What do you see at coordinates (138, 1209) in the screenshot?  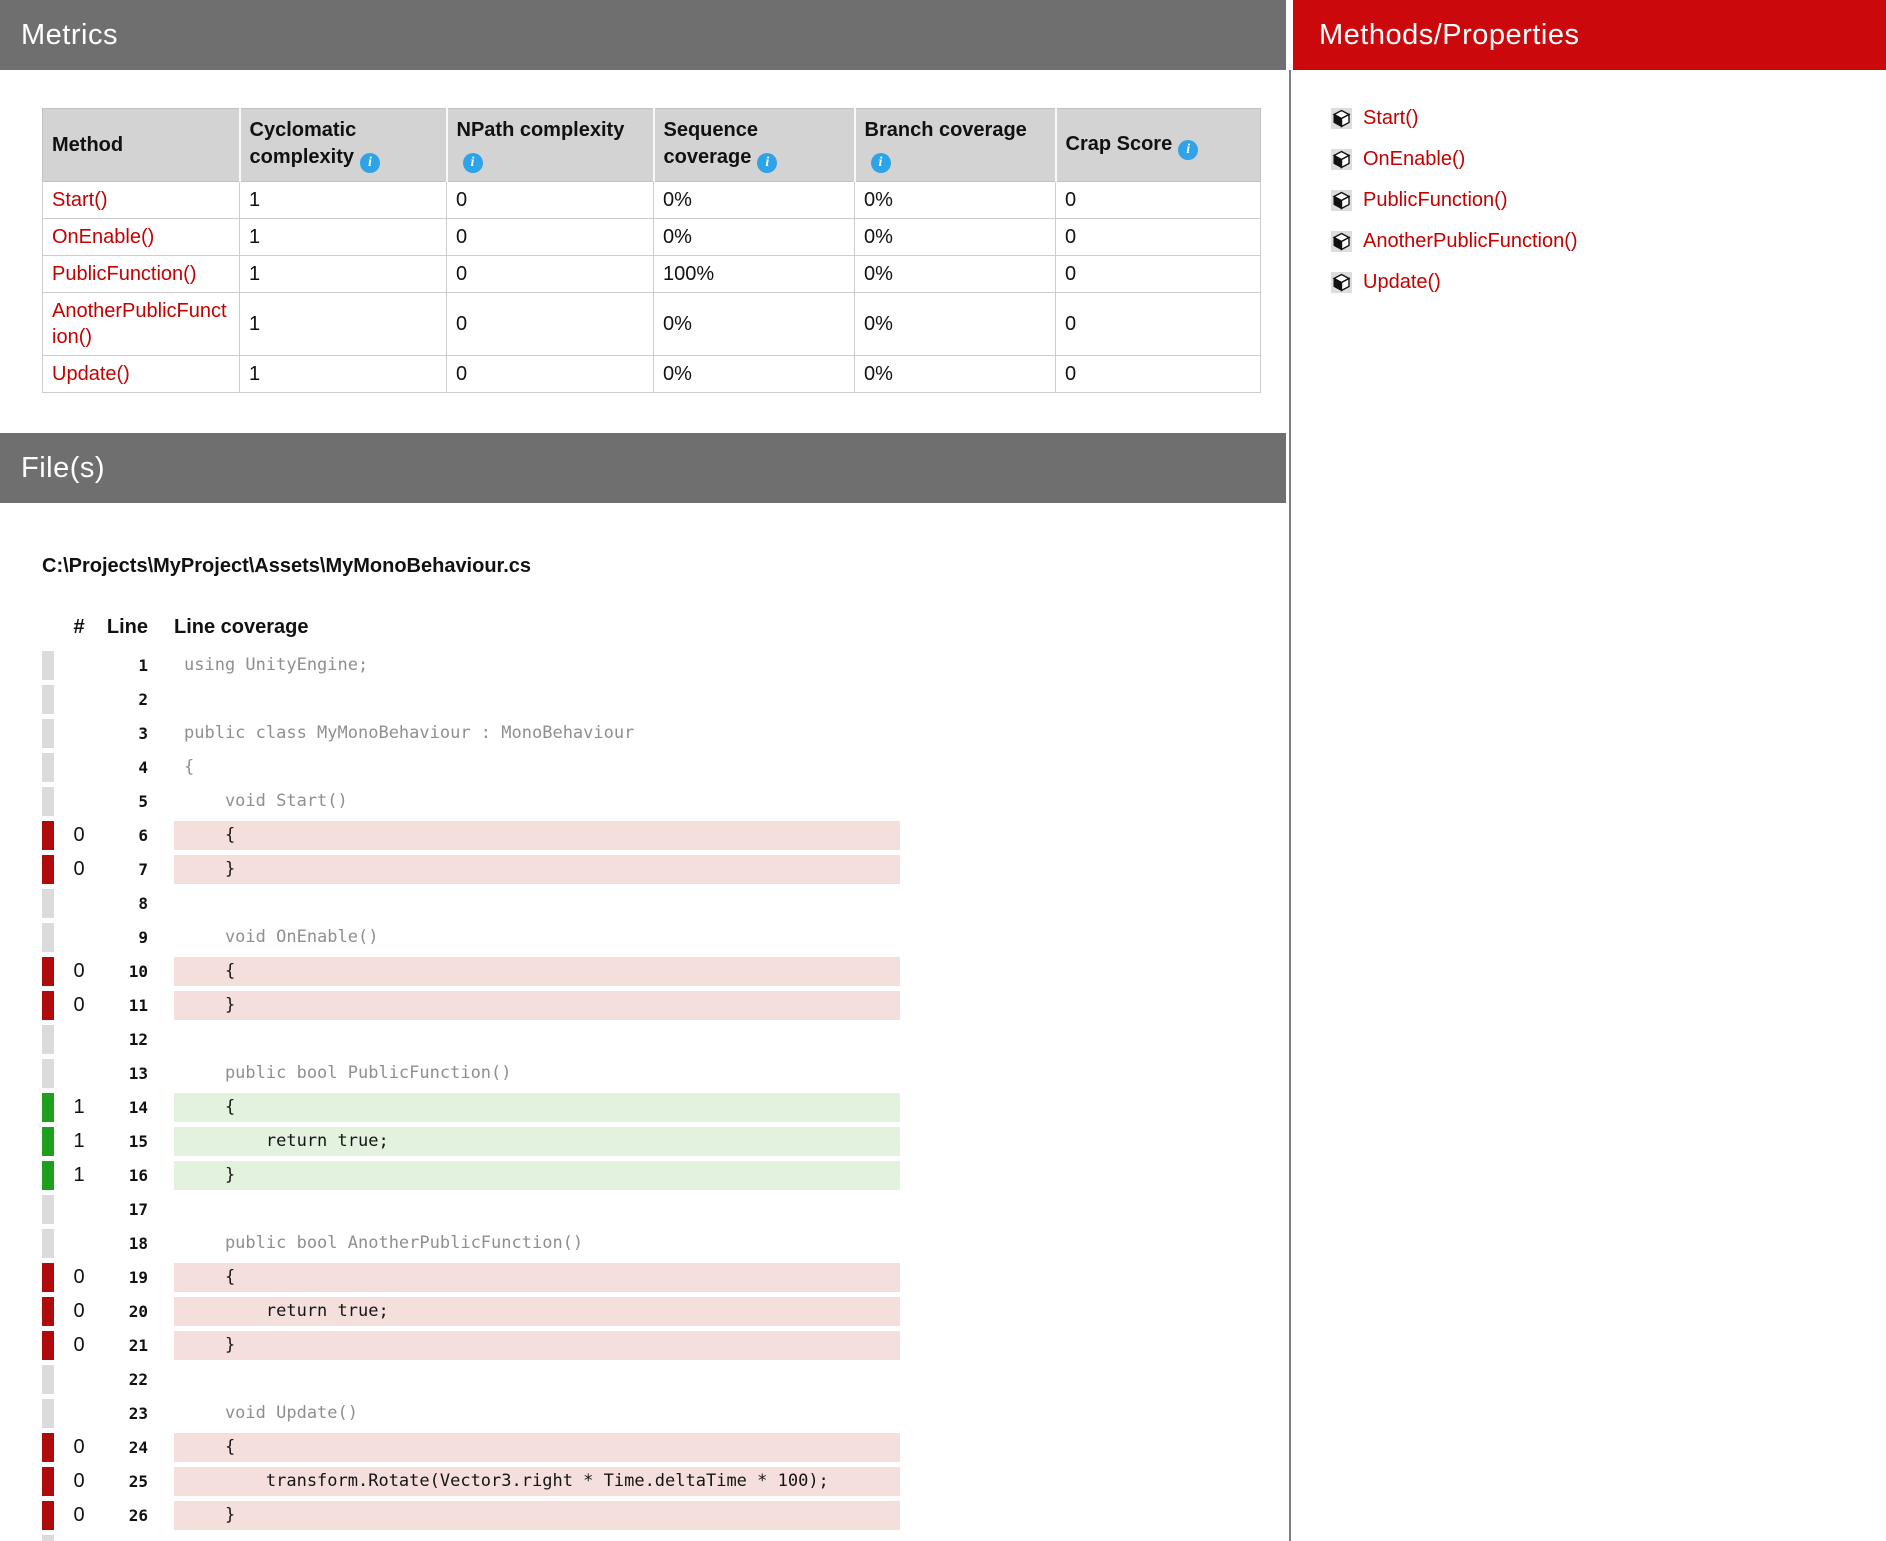 I see `line-number: 17` at bounding box center [138, 1209].